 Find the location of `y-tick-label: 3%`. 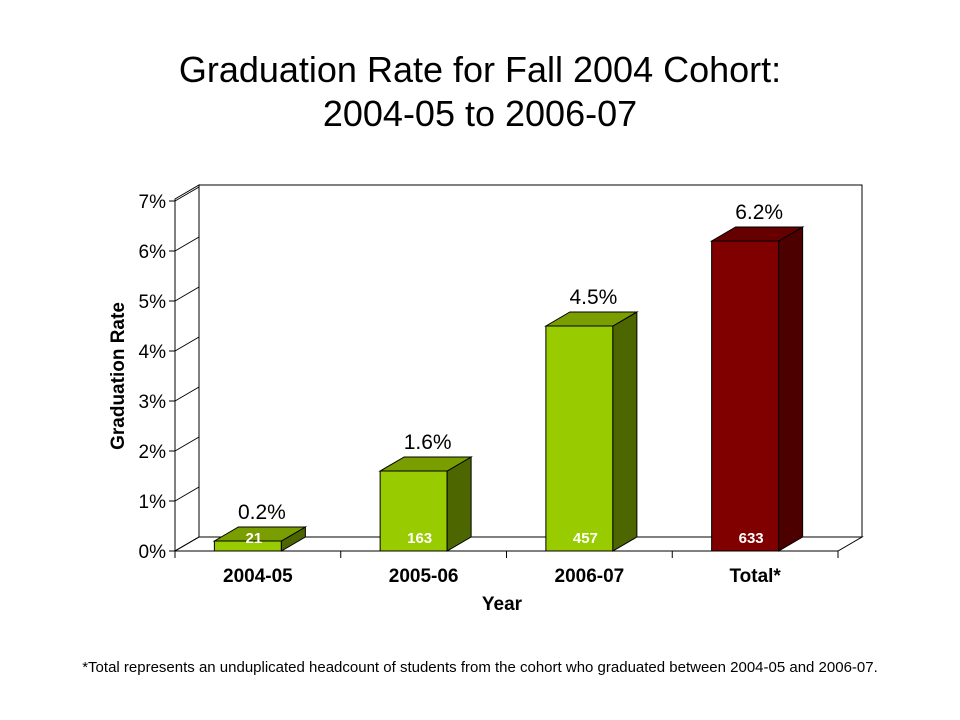

y-tick-label: 3% is located at coordinates (153, 402).